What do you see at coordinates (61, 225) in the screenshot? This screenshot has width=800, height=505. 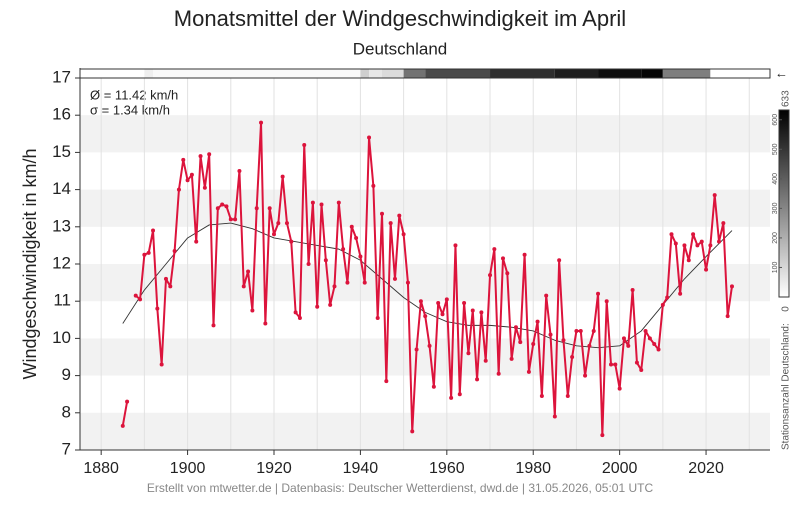 I see `y-tick-label: 13` at bounding box center [61, 225].